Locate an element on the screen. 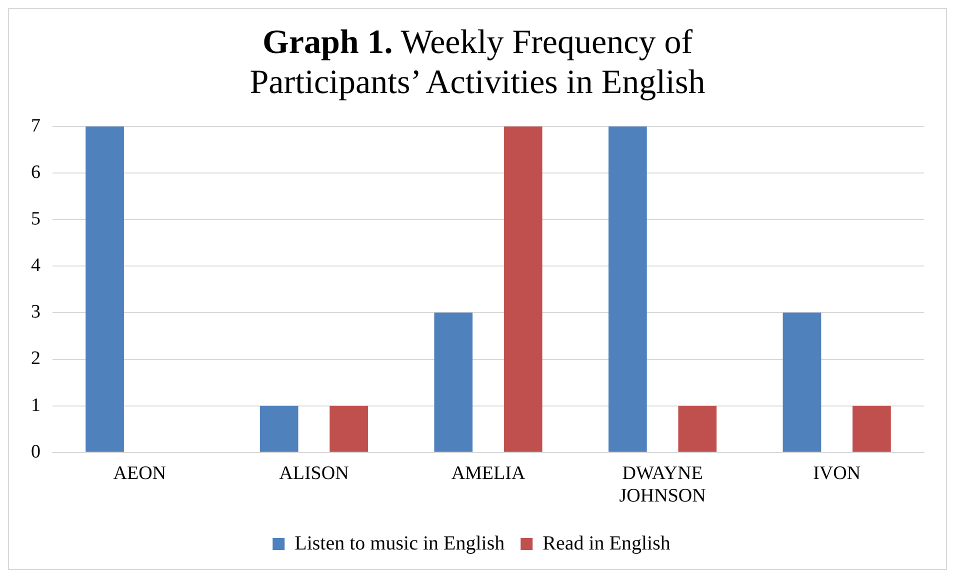  x-tick-label: AEON is located at coordinates (139, 473).